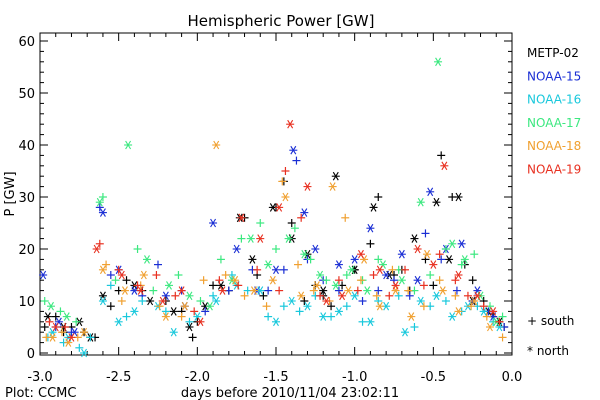 This screenshot has width=600, height=400. I want to click on x-tick-label: -3.0, so click(39, 377).